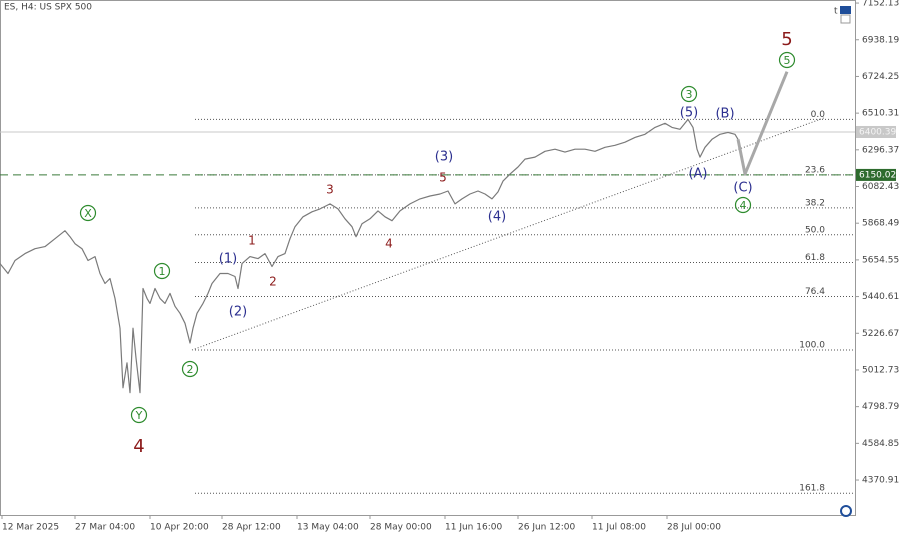  Describe the element at coordinates (48, 8) in the screenshot. I see `chart-title: ES, H4: US SPX 500` at that location.